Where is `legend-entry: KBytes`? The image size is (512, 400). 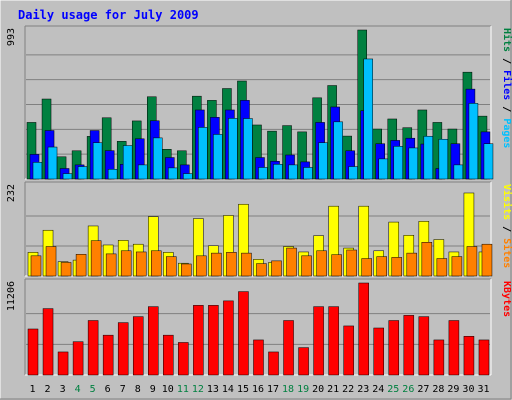 legend-entry: KBytes is located at coordinates (506, 299).